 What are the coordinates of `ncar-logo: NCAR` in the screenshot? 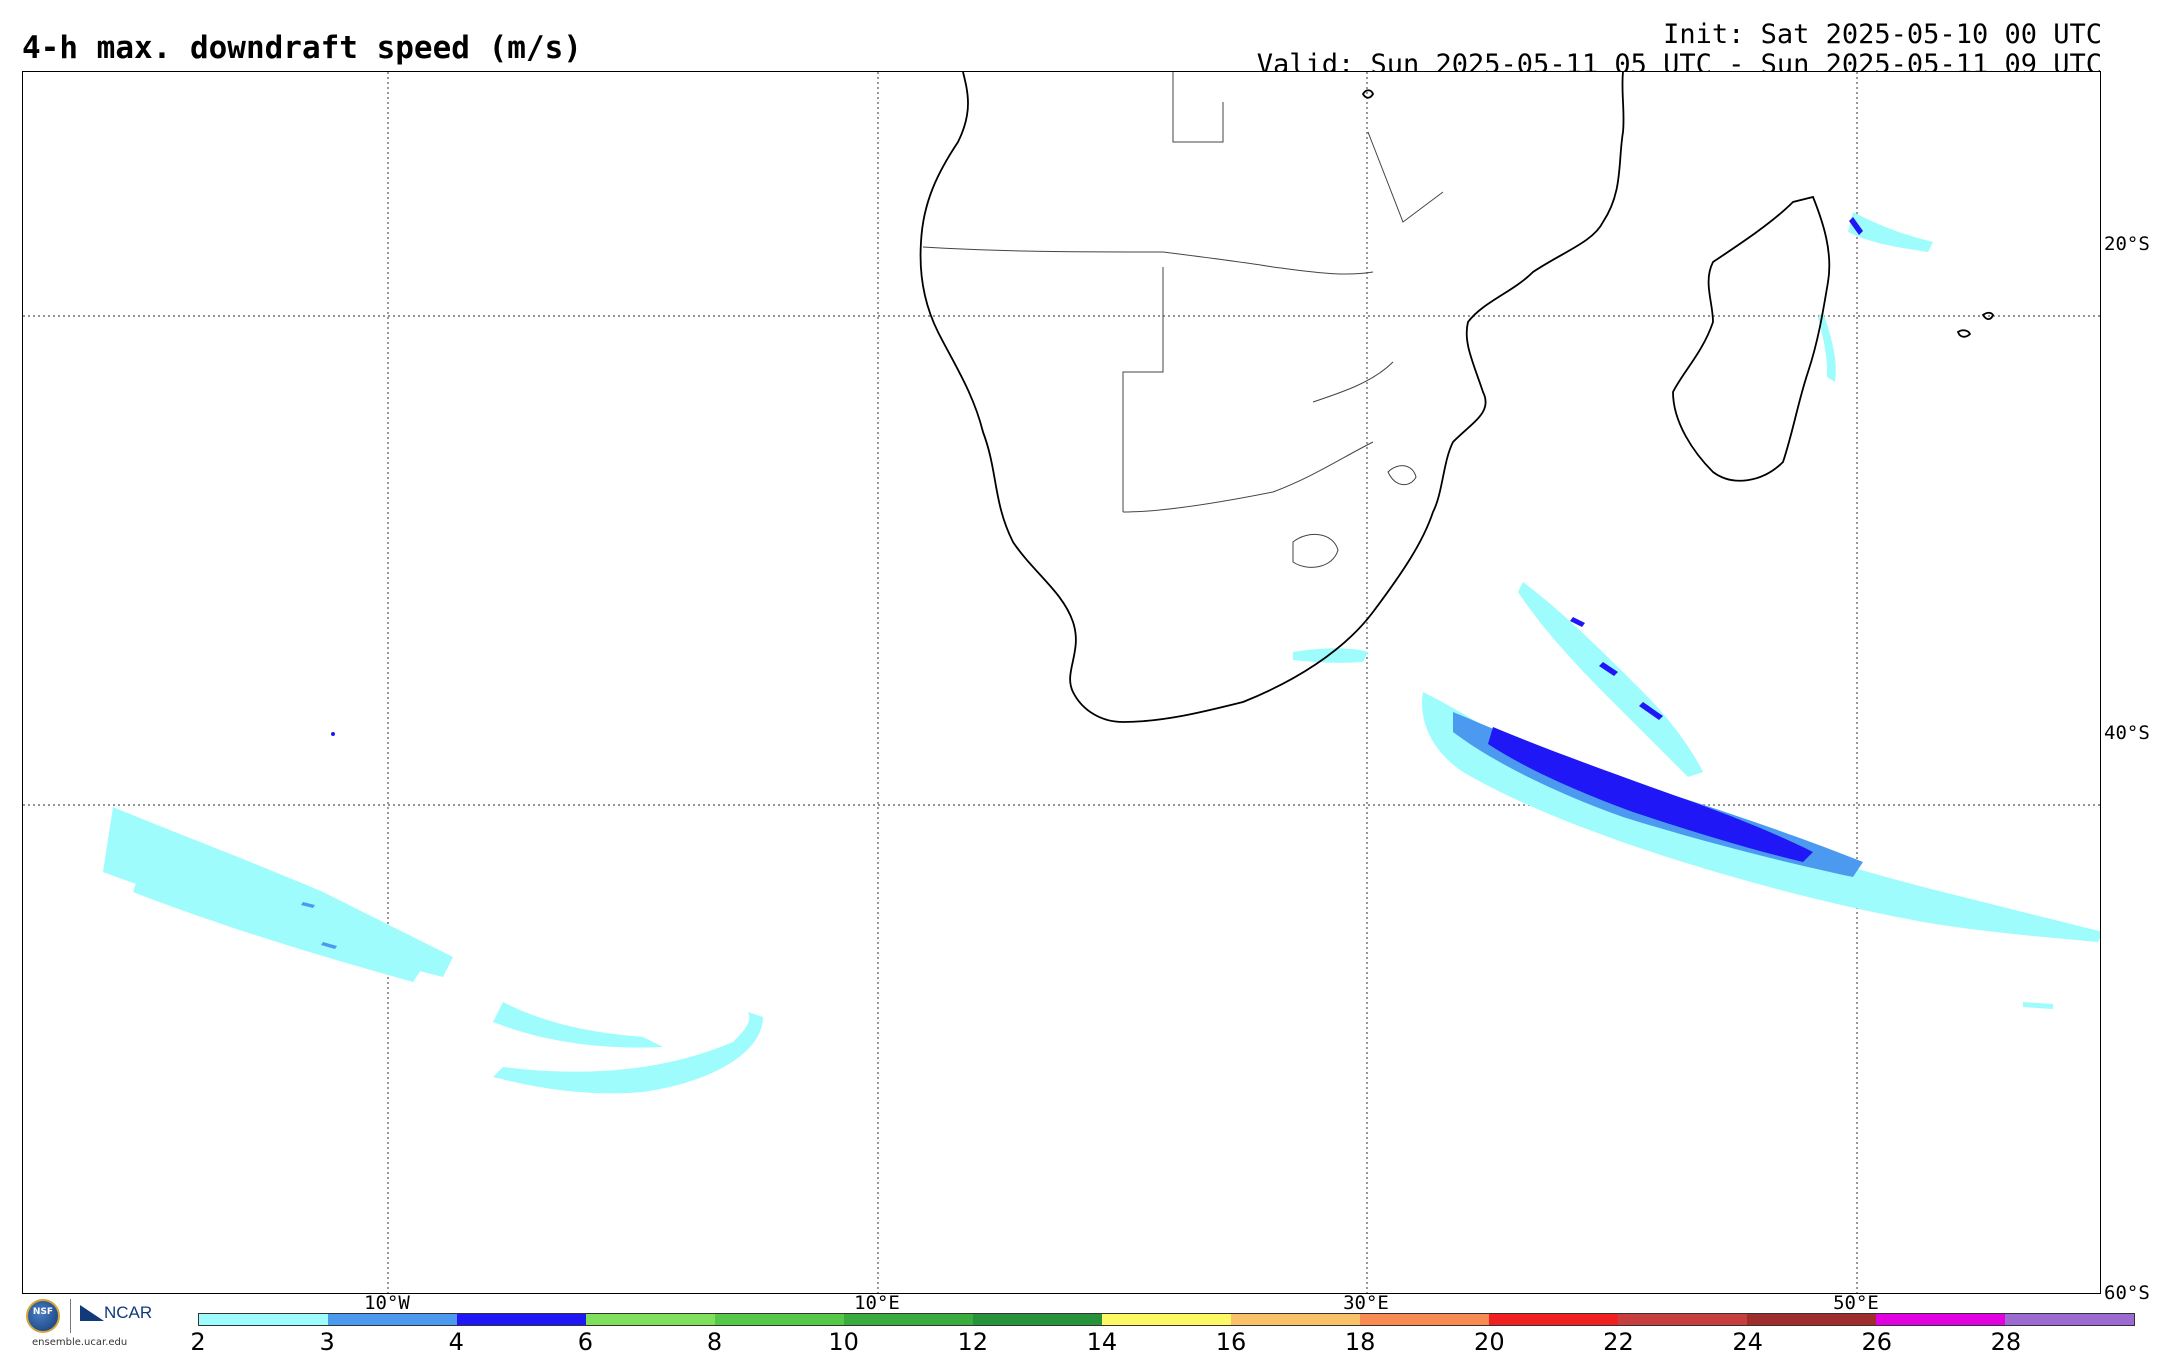 It's located at (128, 1312).